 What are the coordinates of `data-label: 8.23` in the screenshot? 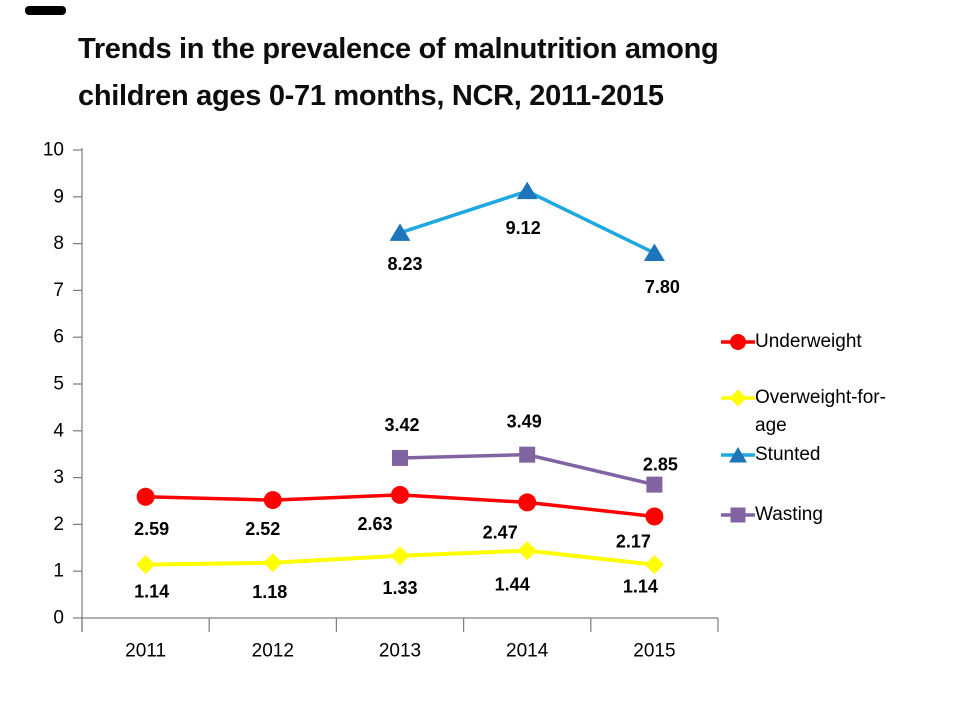 It's located at (404, 264).